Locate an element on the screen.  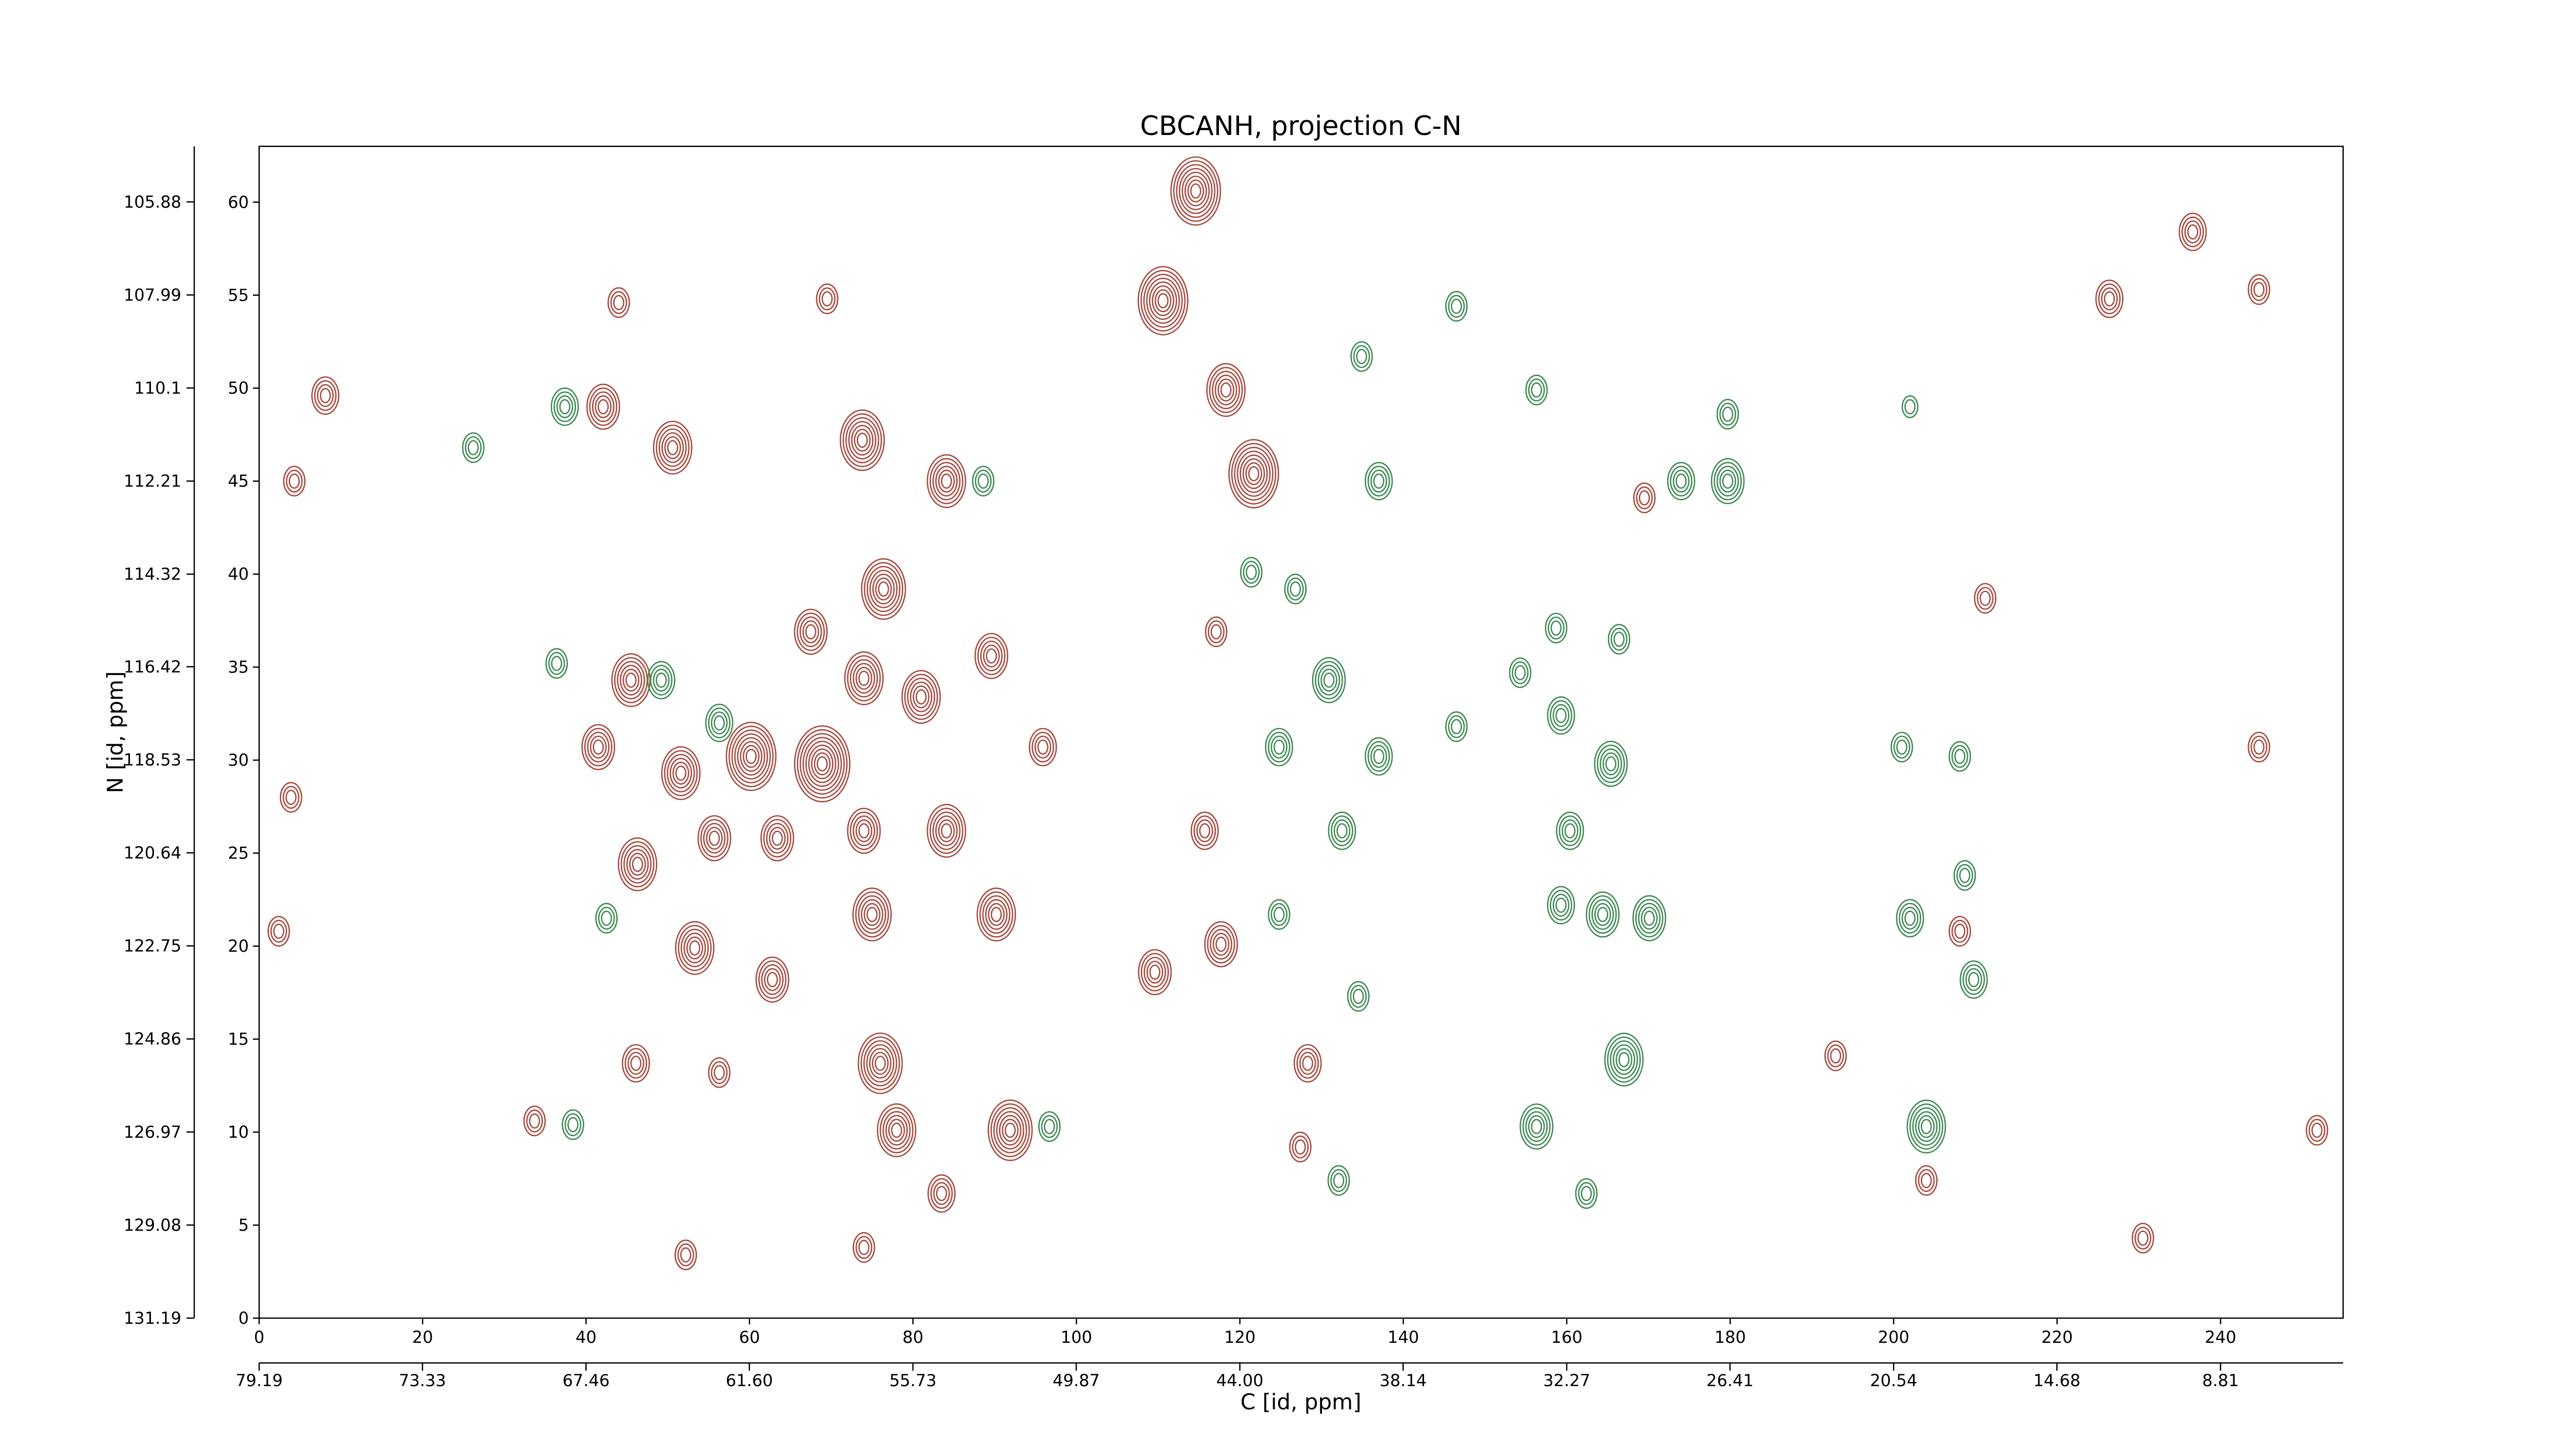
x2-tick-label: 32.27 is located at coordinates (1566, 1380).